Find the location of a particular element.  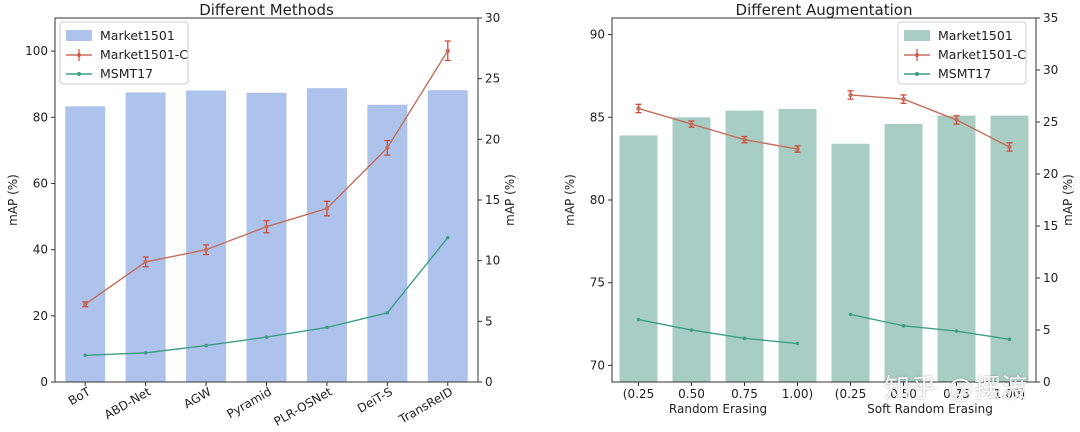

y-tick-label: 75 is located at coordinates (597, 283).